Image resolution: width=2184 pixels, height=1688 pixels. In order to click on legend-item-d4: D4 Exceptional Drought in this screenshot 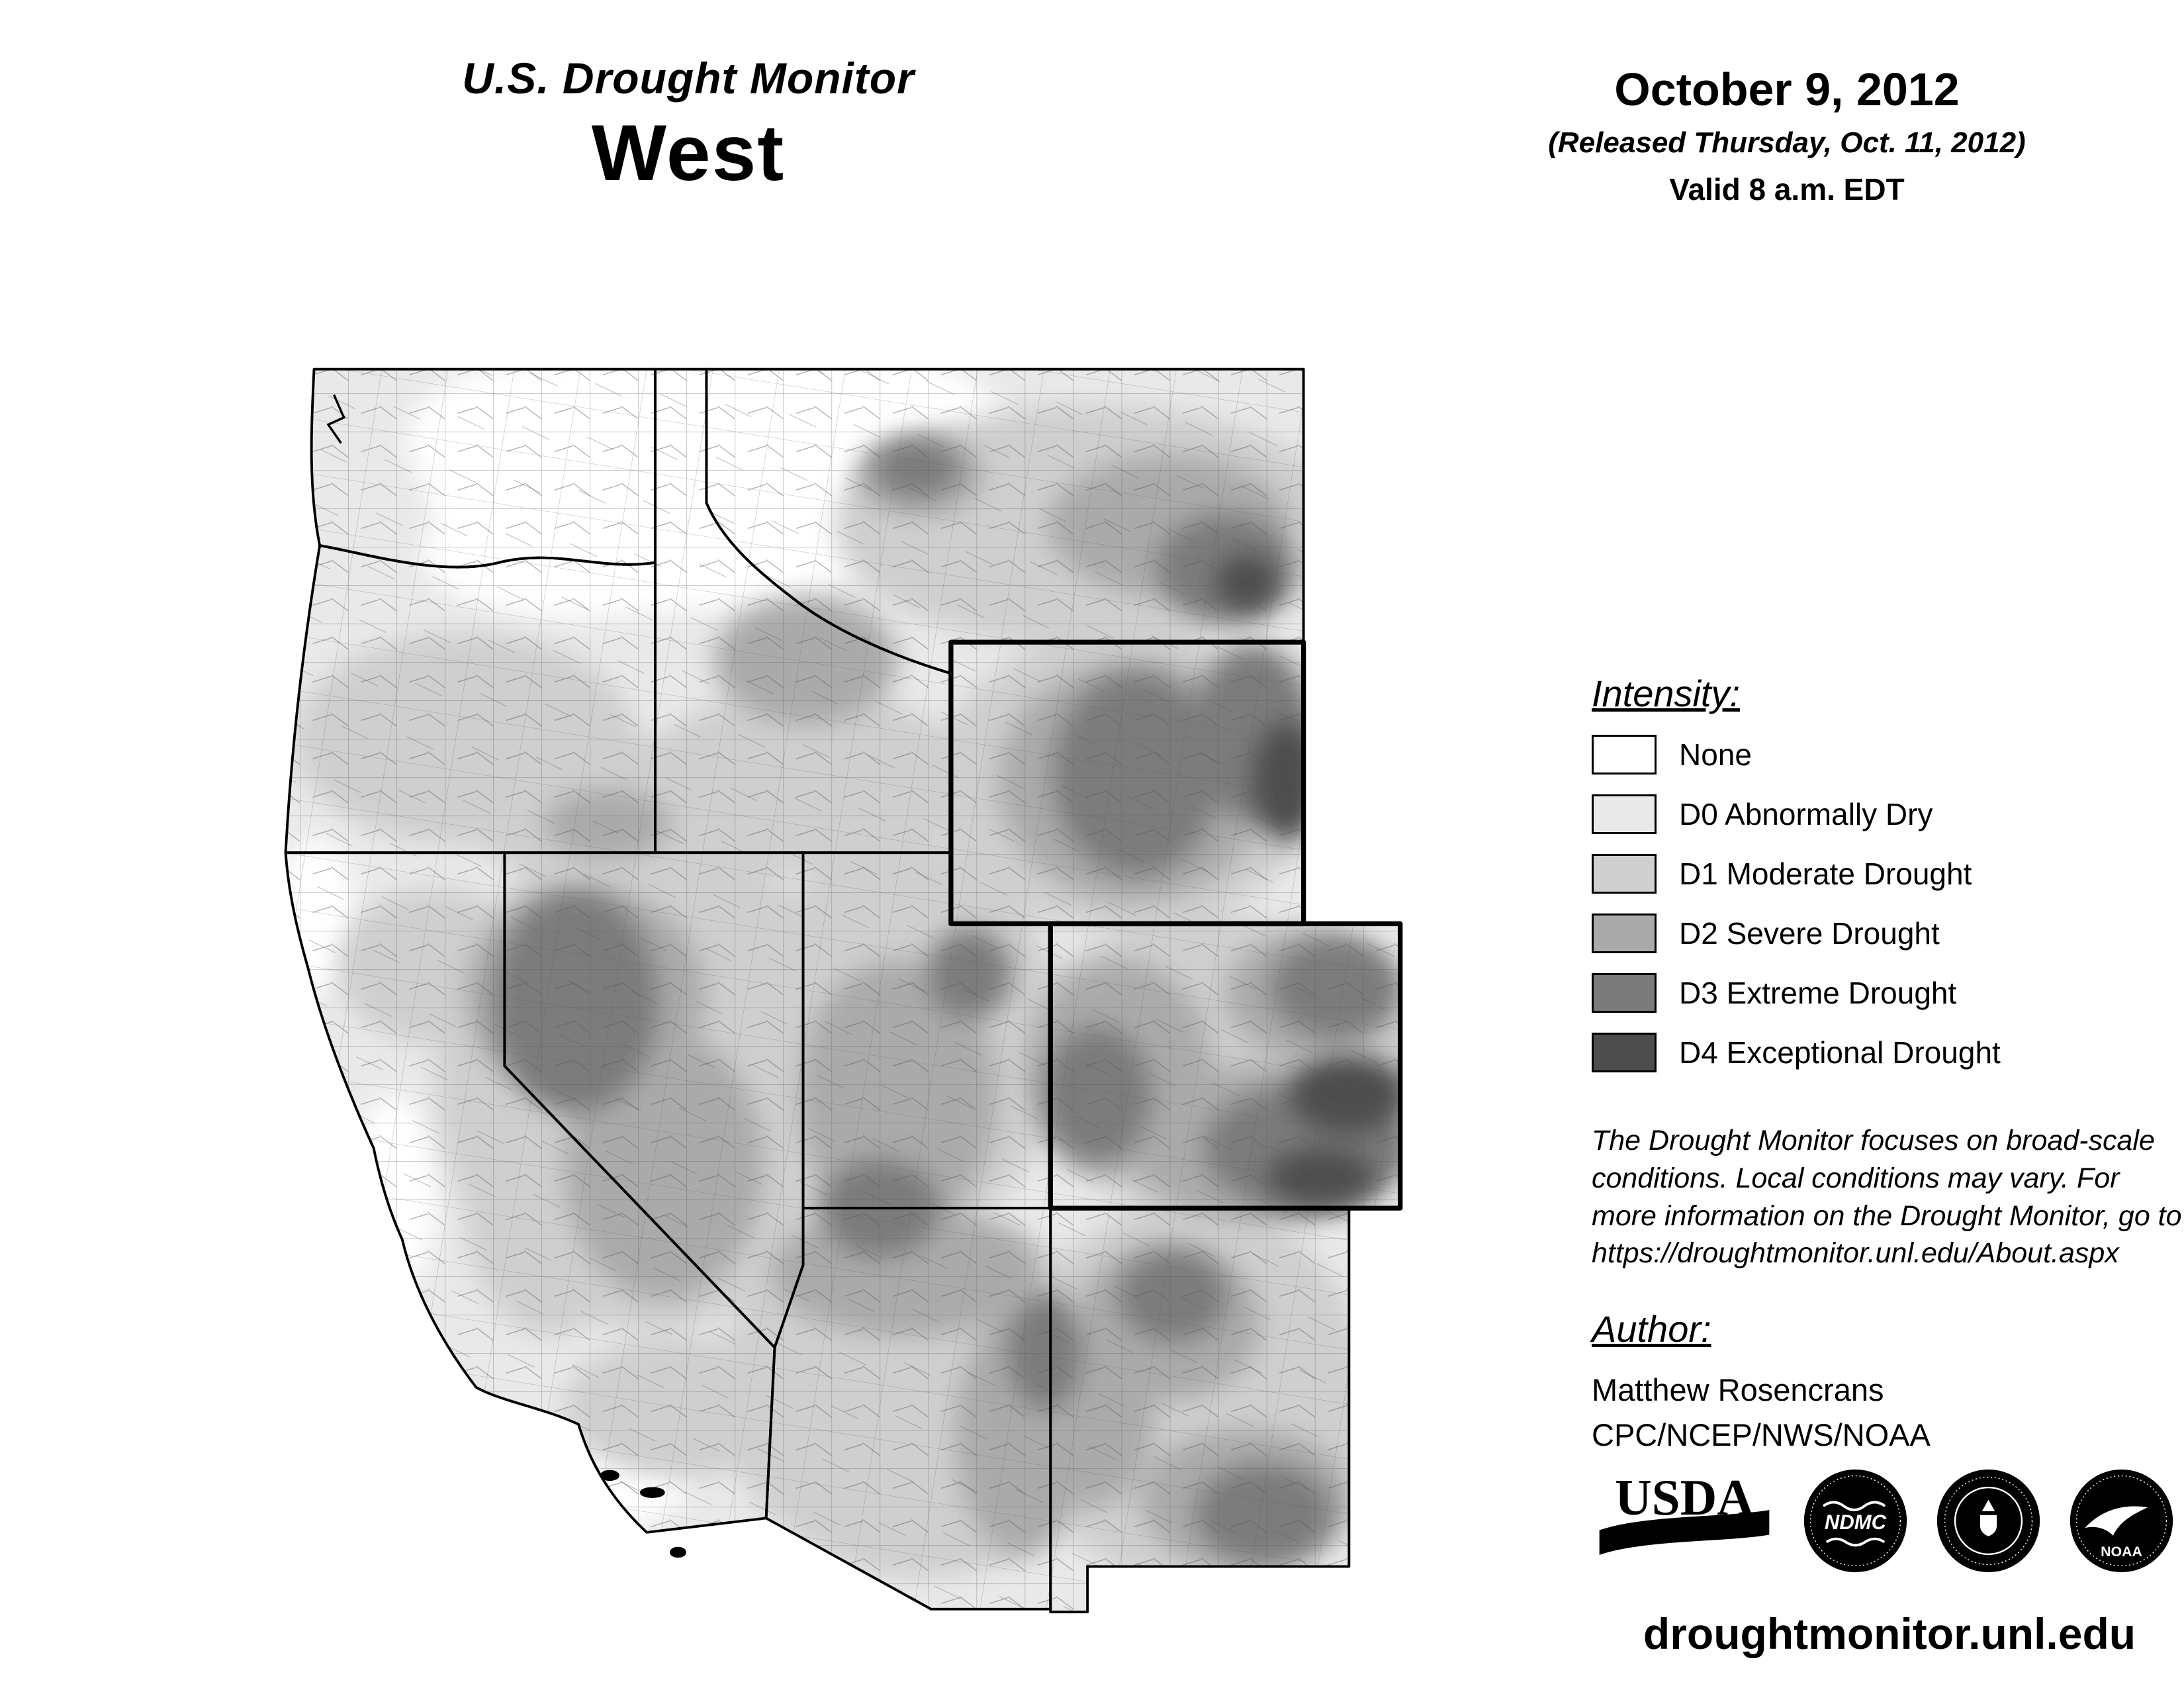, I will do `click(1888, 1052)`.